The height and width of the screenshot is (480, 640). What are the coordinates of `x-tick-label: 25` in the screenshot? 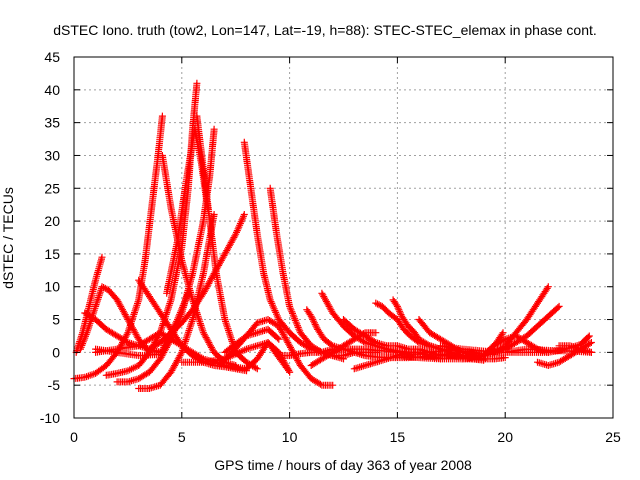 It's located at (613, 437).